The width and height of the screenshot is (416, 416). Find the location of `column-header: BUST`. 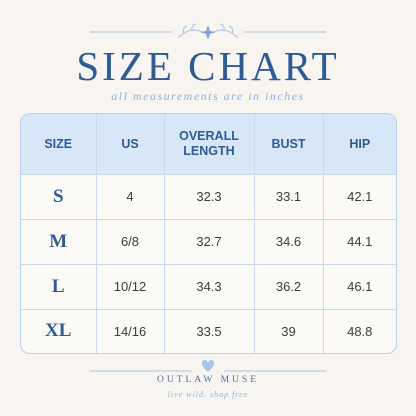

column-header: BUST is located at coordinates (288, 144).